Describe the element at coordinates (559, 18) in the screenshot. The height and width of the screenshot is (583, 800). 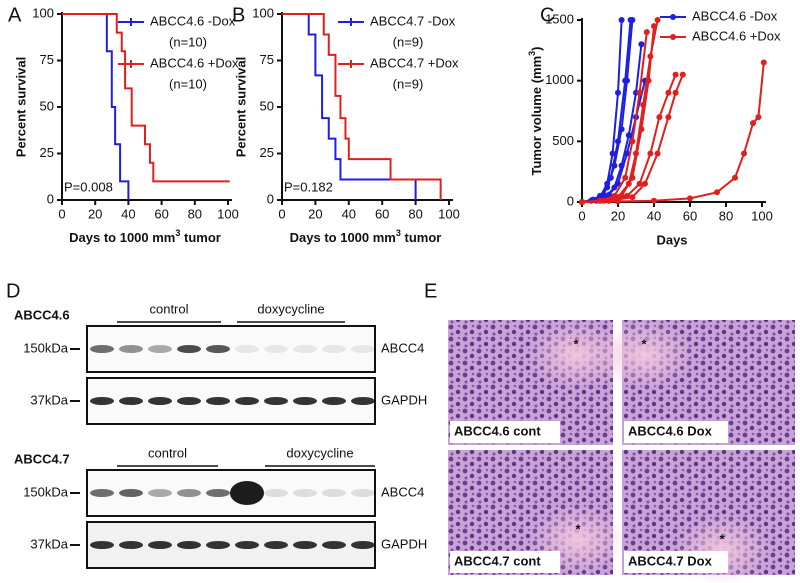
I see `y-tick-label: 1500` at that location.